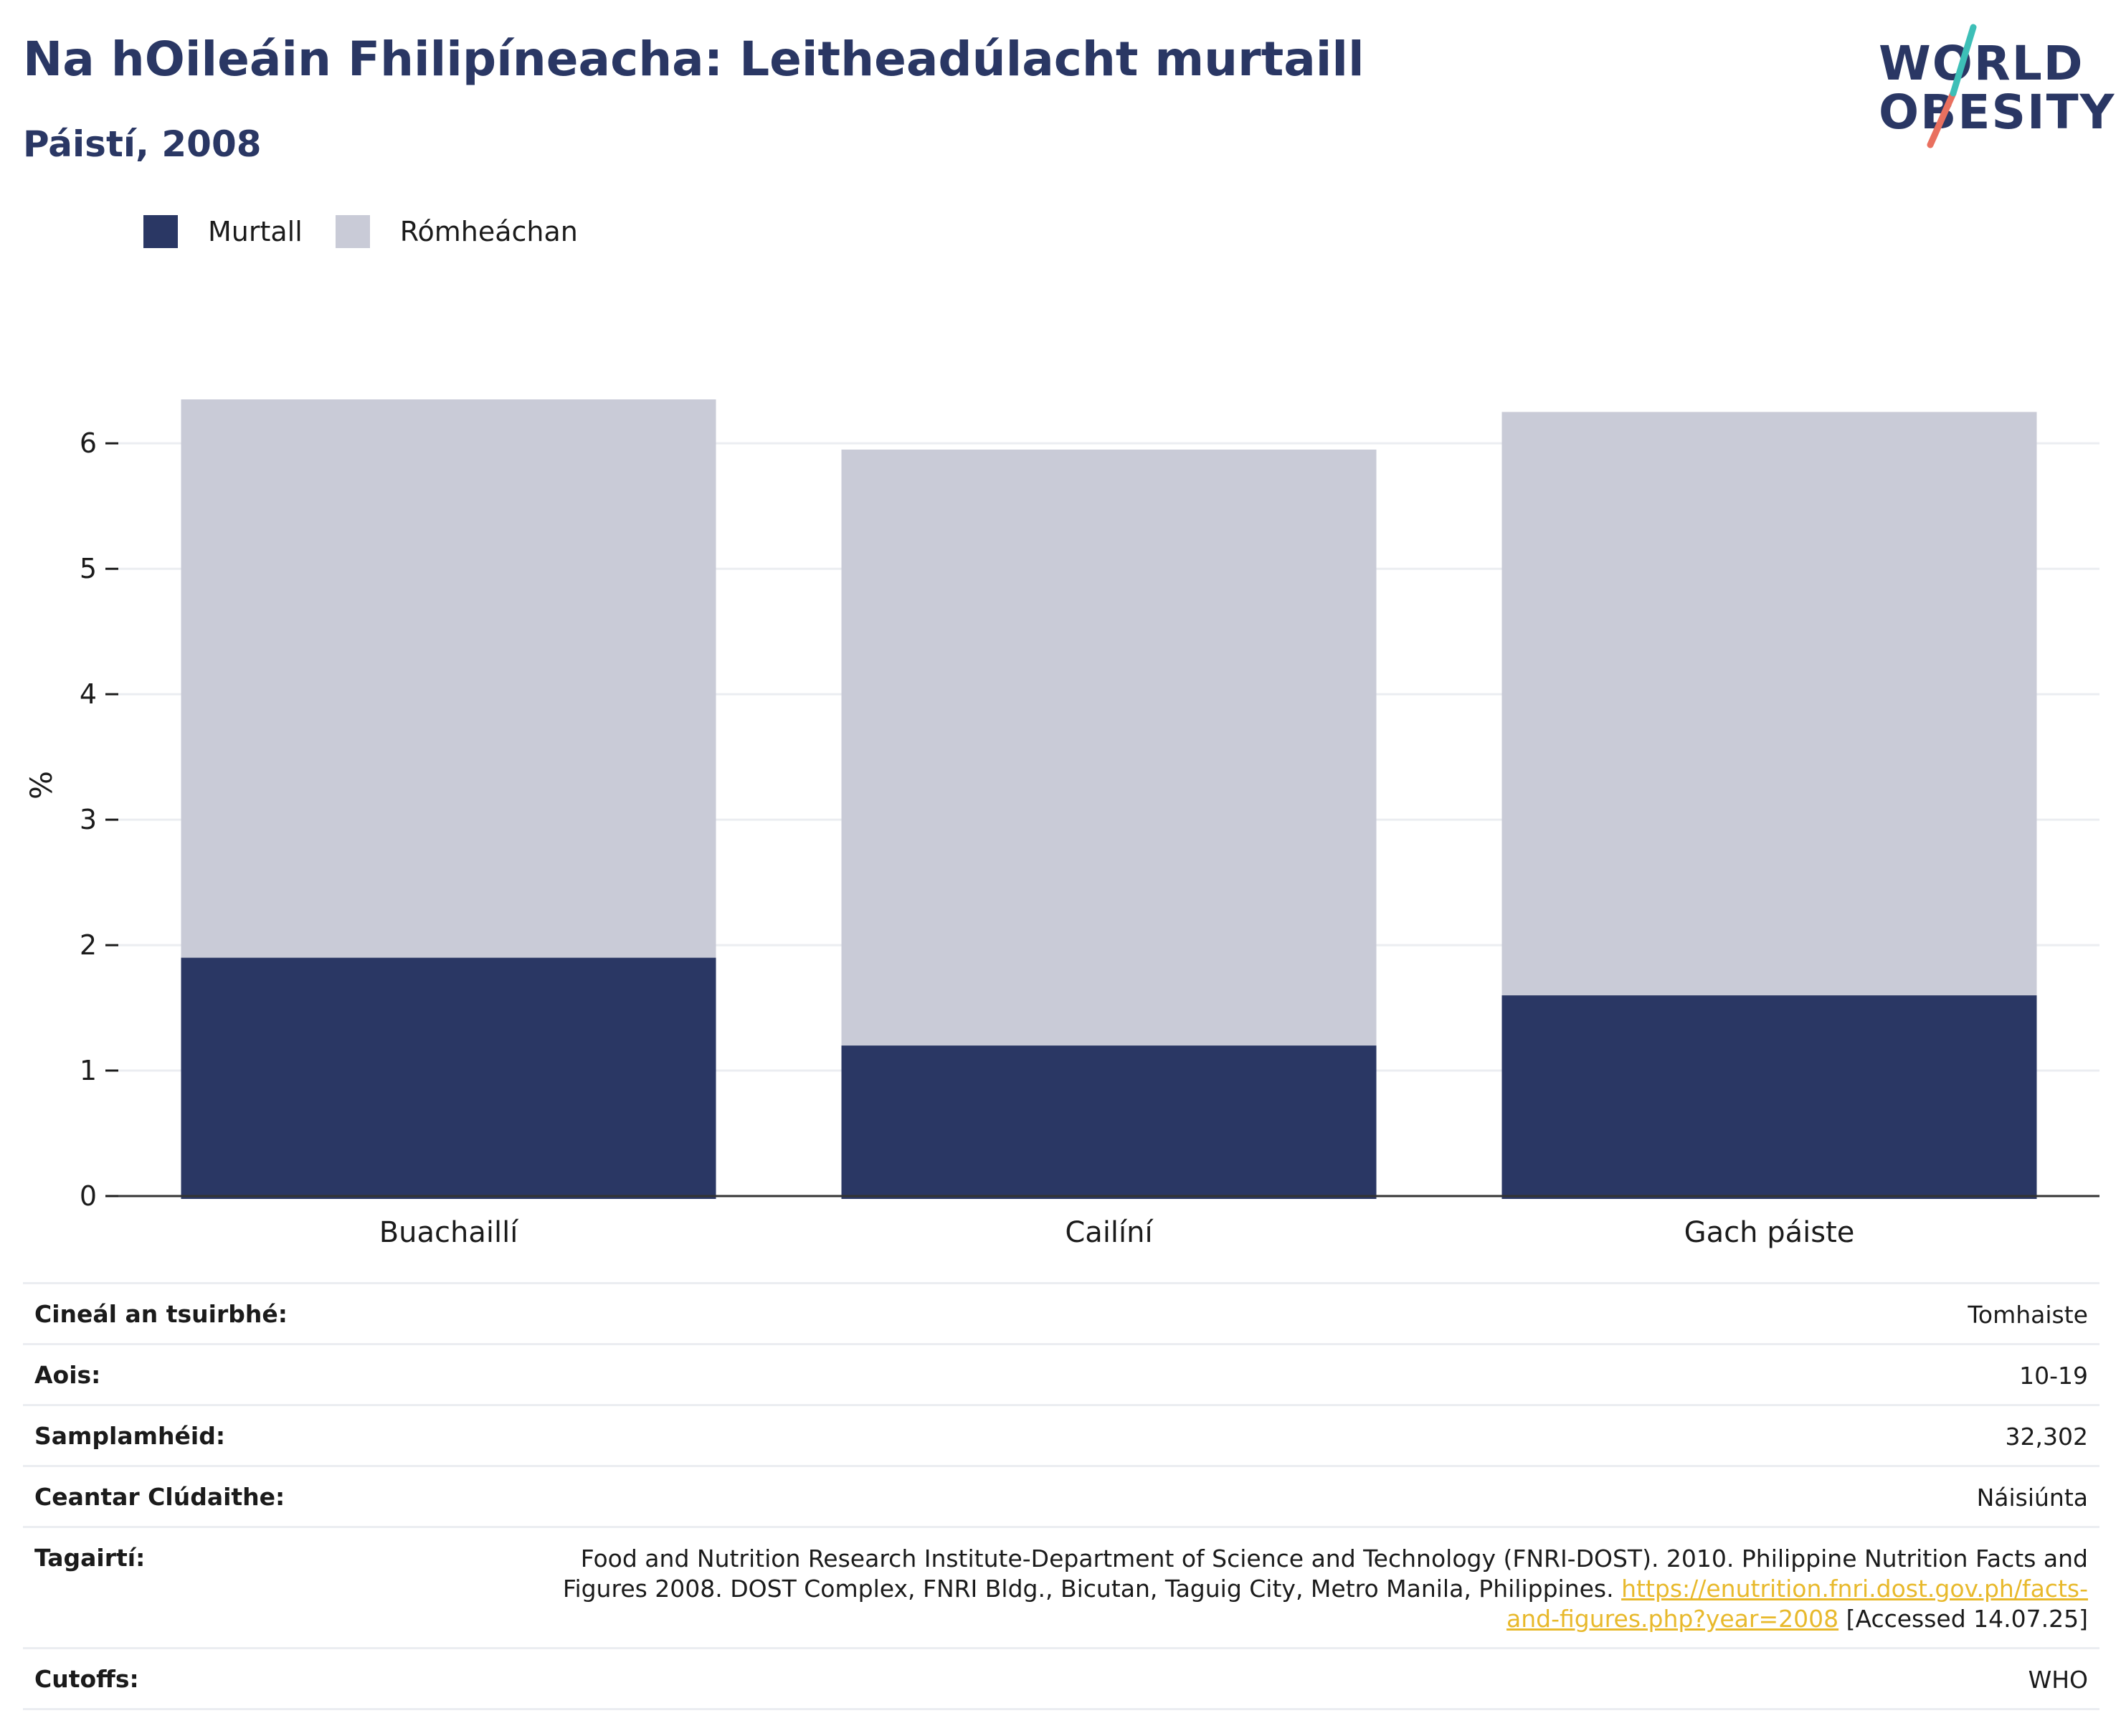  I want to click on meta-row-area: Ceantar Clúdaithe: Náisiúnta, so click(1061, 1496).